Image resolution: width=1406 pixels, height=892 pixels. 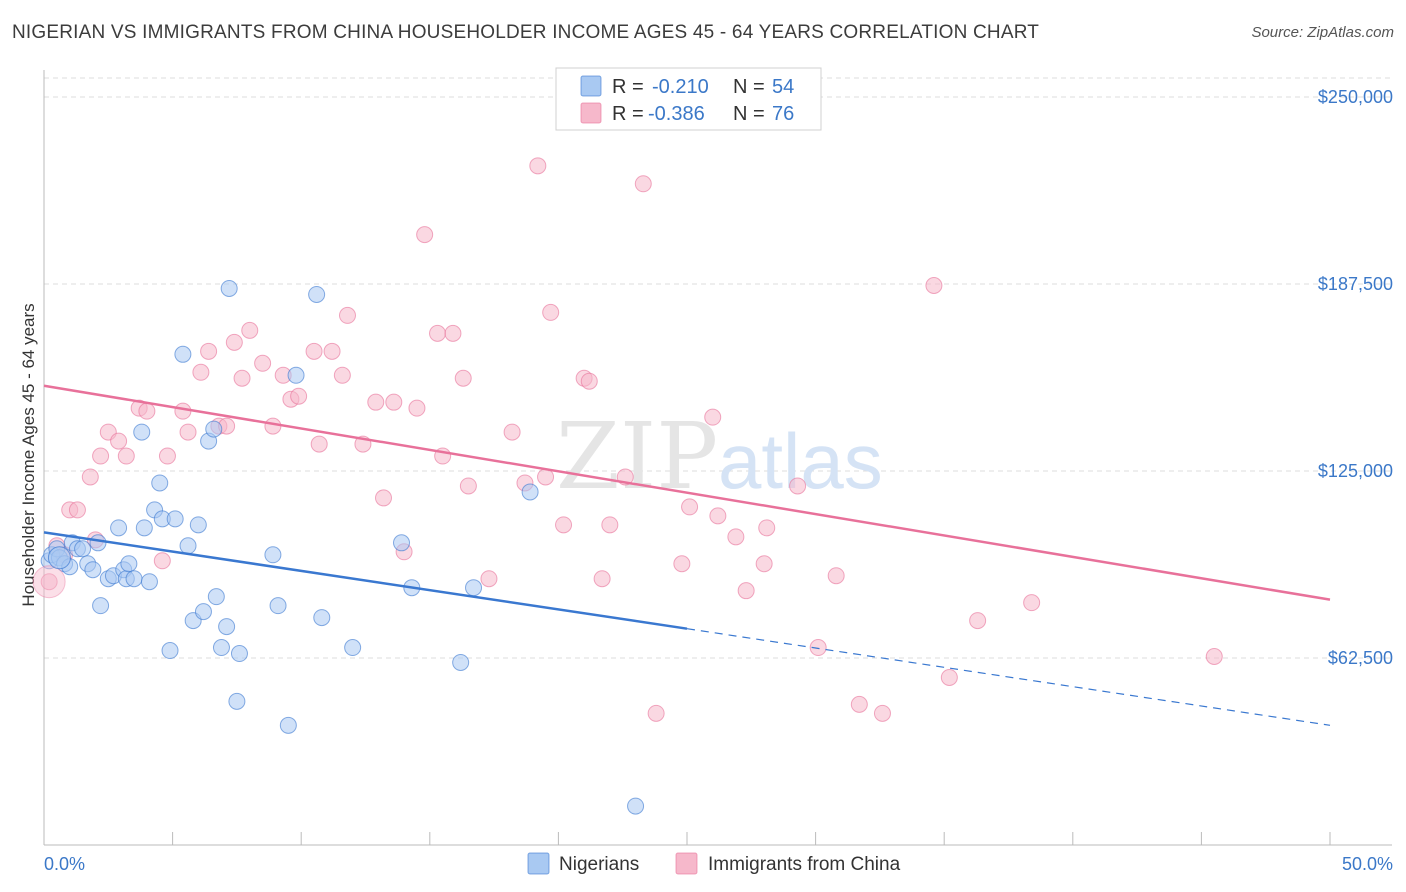 I want to click on point-cluster-china, so click(x=49, y=582).